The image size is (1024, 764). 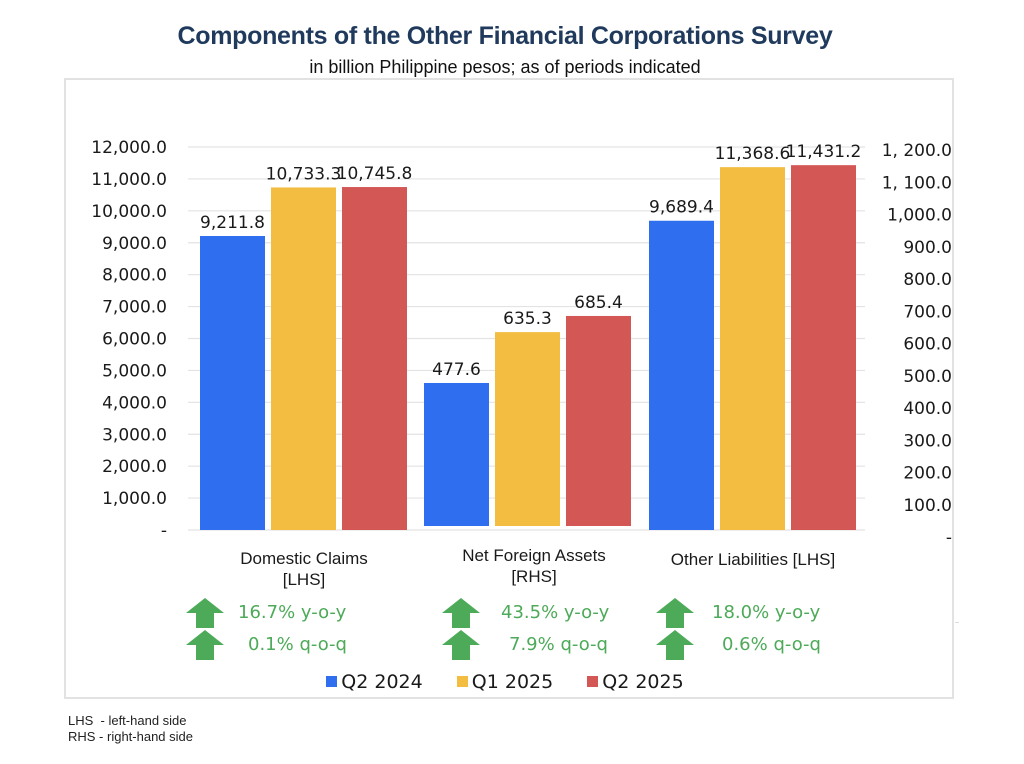 What do you see at coordinates (129, 212) in the screenshot?
I see `left-axis-tick-label: 10,000.0` at bounding box center [129, 212].